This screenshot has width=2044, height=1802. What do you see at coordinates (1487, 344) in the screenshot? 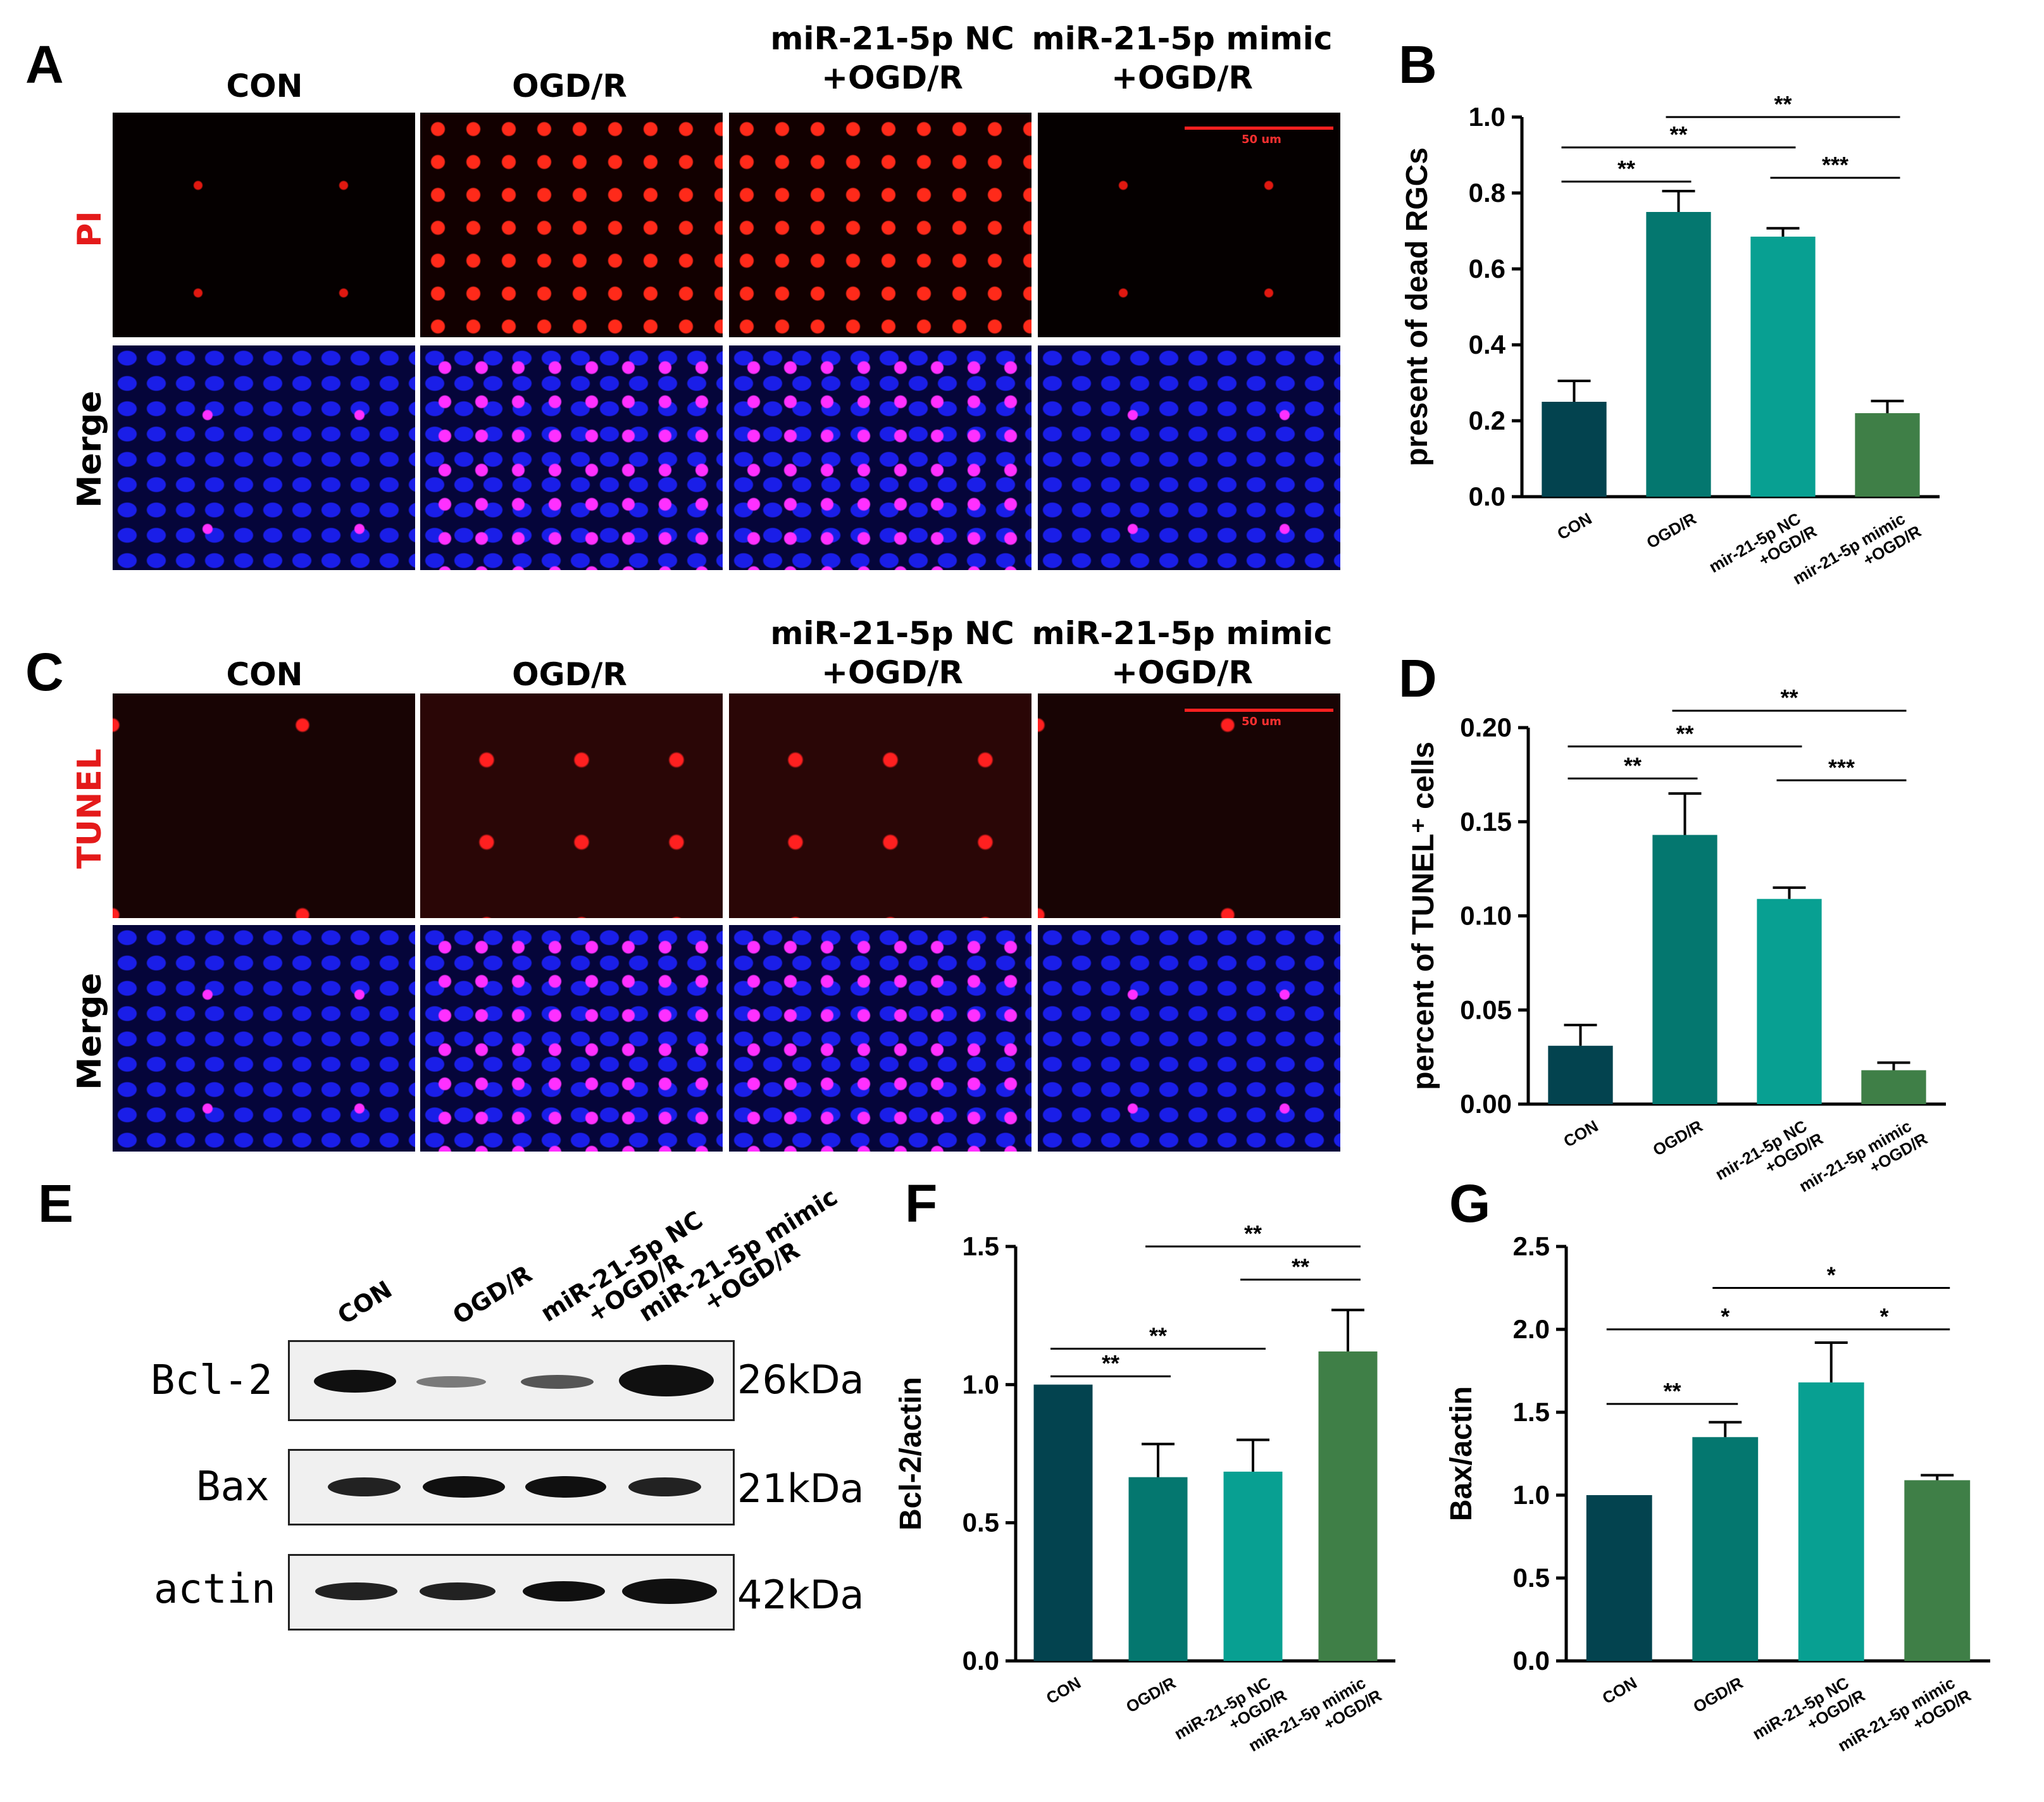
I see `y-tick-label: 0.4` at bounding box center [1487, 344].